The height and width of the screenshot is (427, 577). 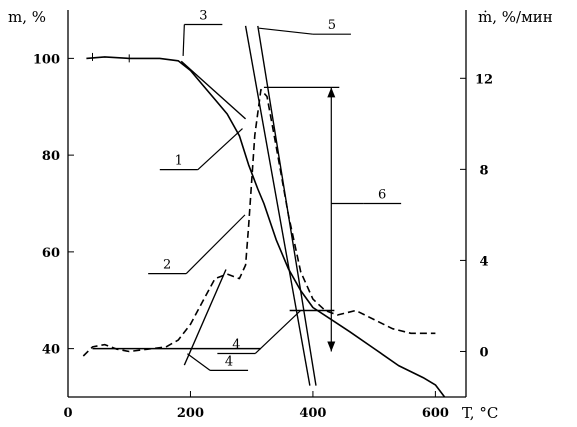 What do you see at coordinates (331, 92) in the screenshot?
I see `peak-arrow-up-icon` at bounding box center [331, 92].